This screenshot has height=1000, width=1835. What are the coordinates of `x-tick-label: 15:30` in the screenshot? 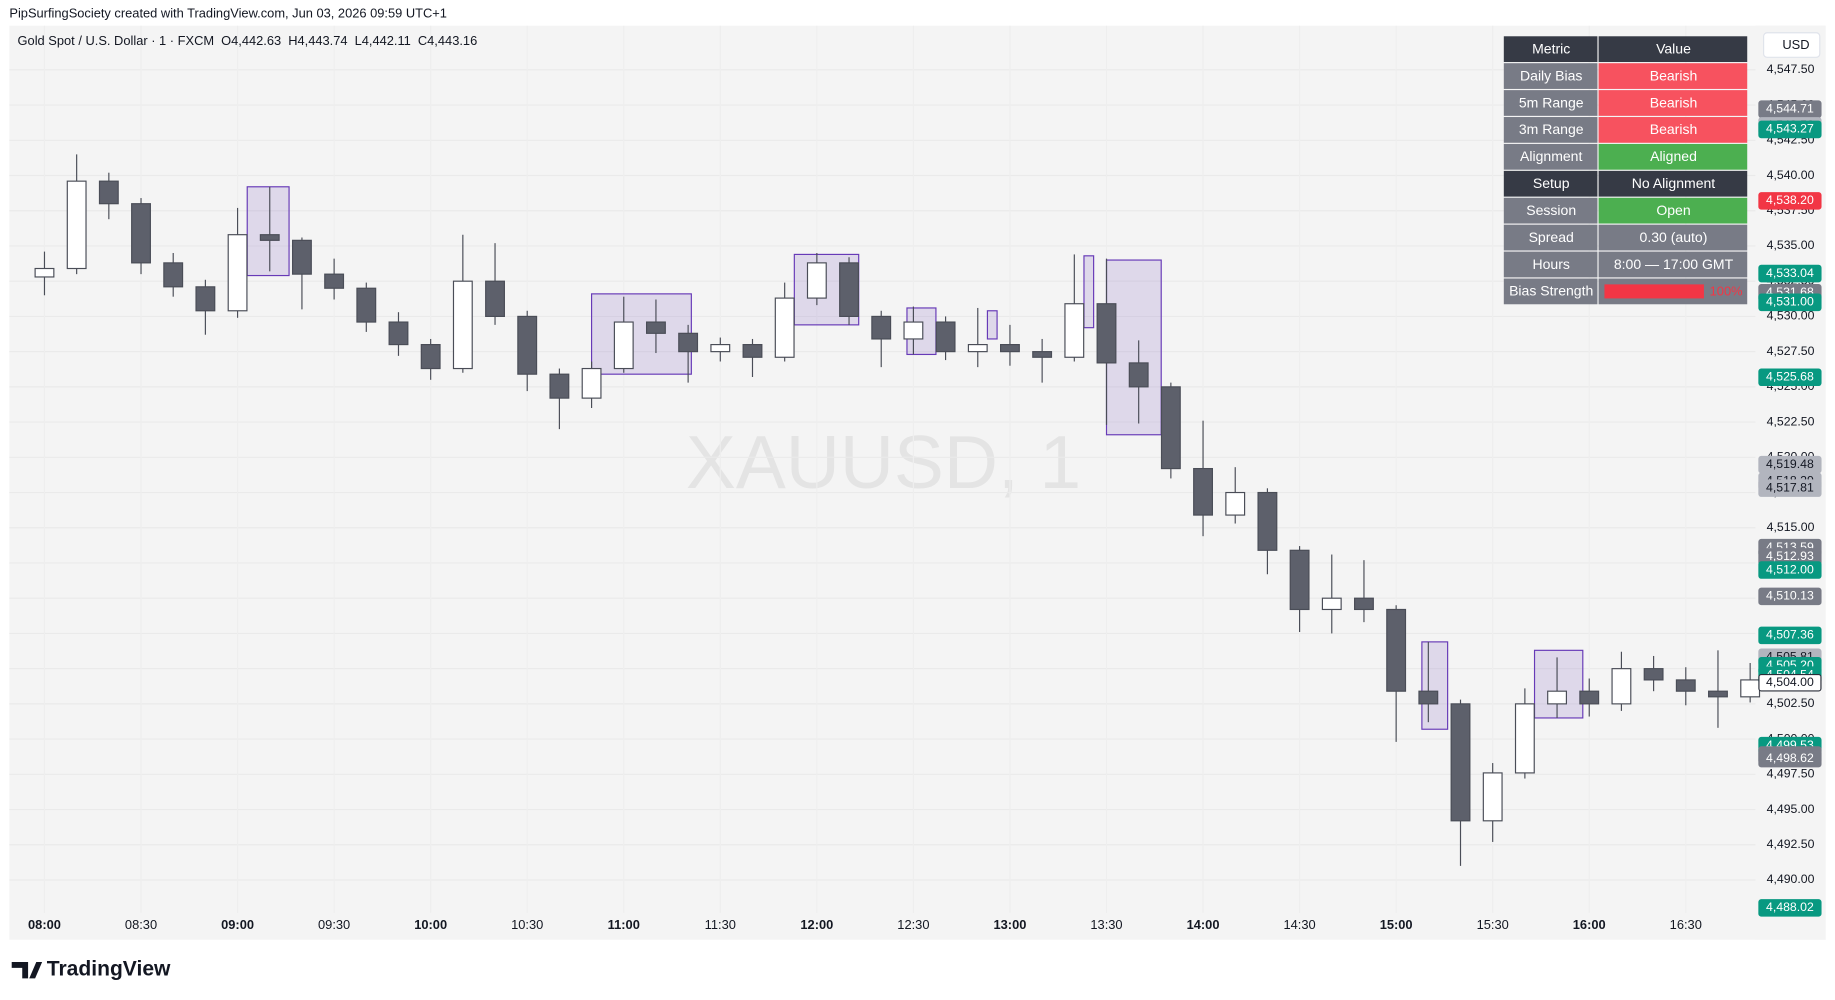 It's located at (1493, 924).